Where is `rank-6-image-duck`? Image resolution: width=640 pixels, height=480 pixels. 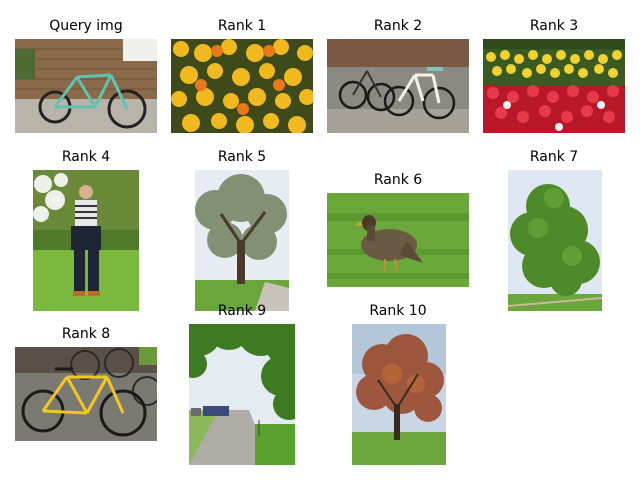 rank-6-image-duck is located at coordinates (398, 240).